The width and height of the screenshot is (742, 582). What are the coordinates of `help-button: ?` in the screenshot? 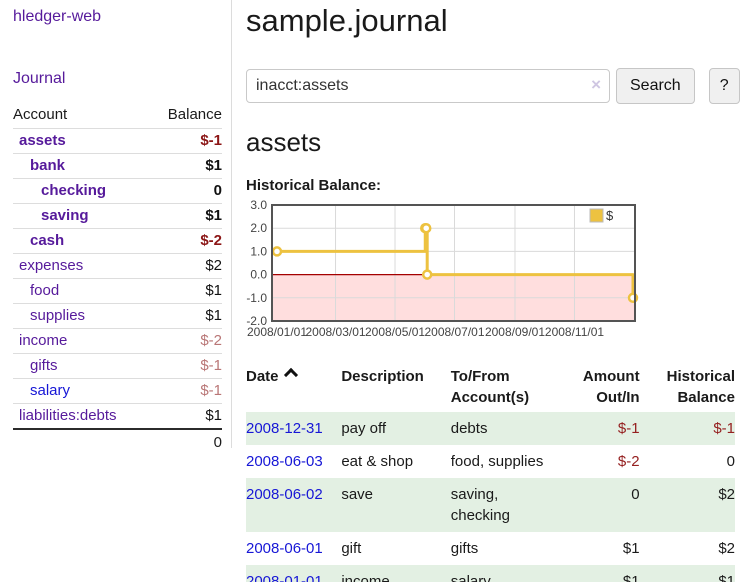 It's located at (724, 86).